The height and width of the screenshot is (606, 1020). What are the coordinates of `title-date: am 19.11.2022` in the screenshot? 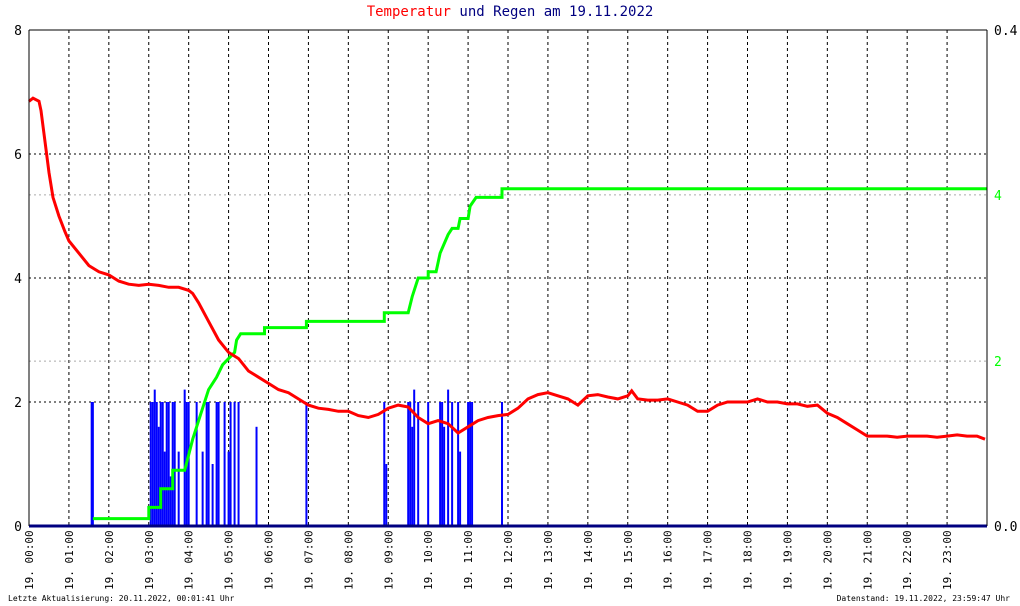 It's located at (594, 12).